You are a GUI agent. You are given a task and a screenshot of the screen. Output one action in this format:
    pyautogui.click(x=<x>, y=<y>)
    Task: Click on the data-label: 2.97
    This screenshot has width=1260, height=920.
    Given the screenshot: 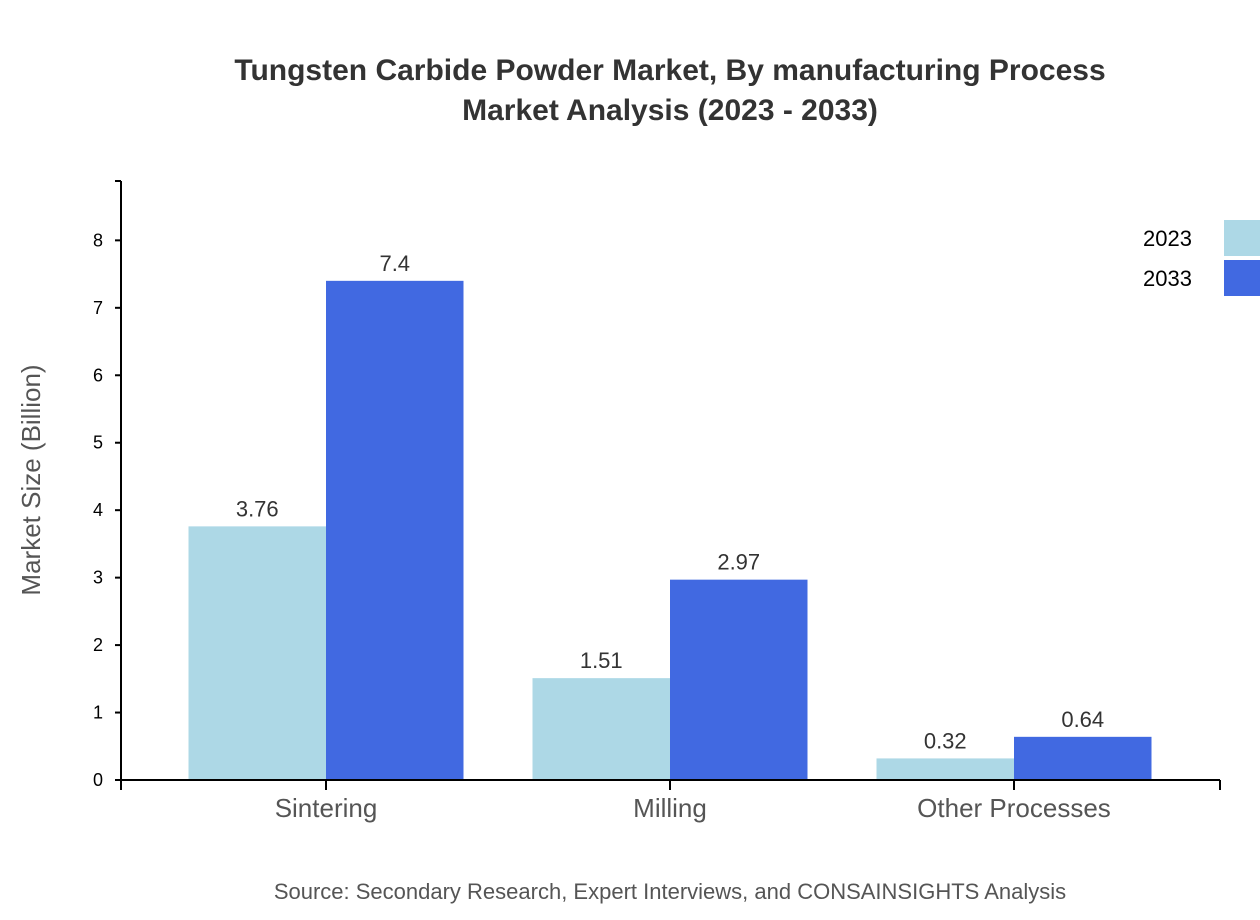 What is the action you would take?
    pyautogui.click(x=738, y=562)
    